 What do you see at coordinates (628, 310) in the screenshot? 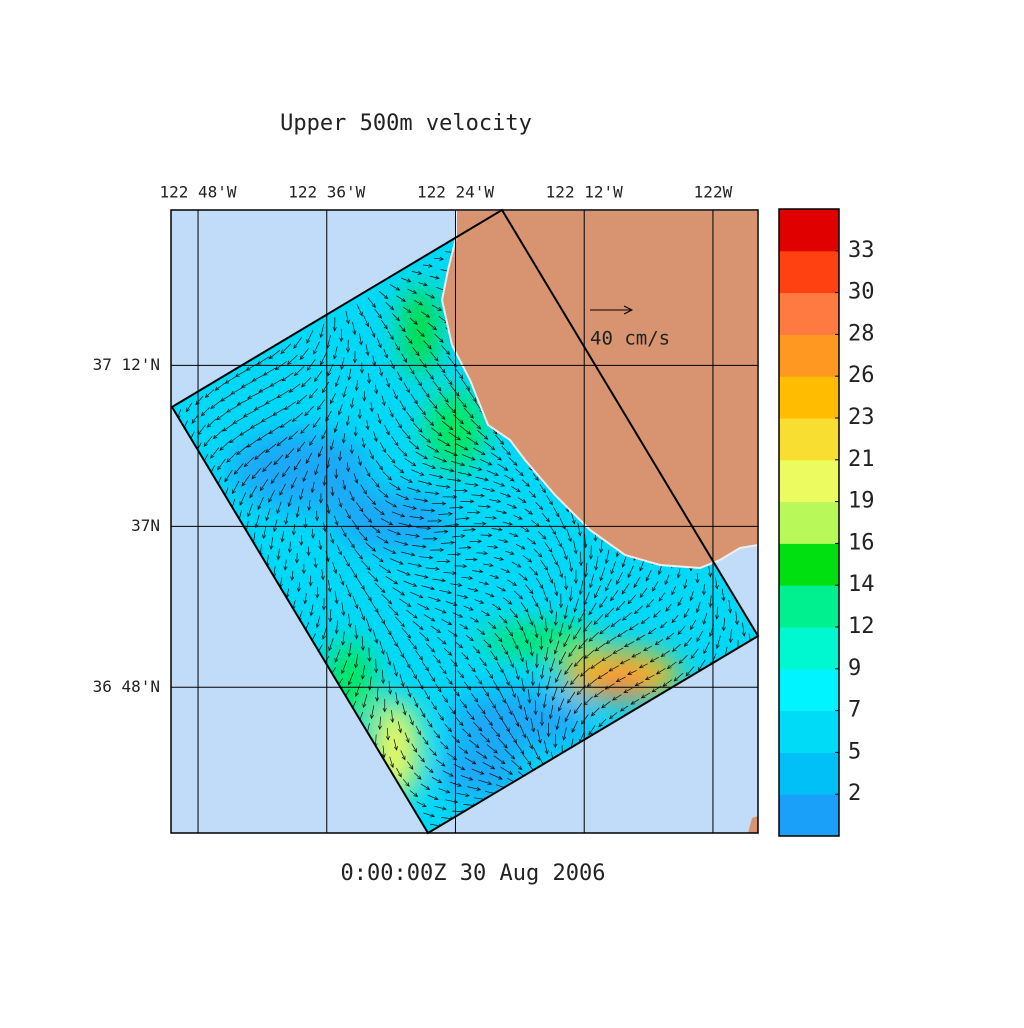
I see `scale-arrow-head` at bounding box center [628, 310].